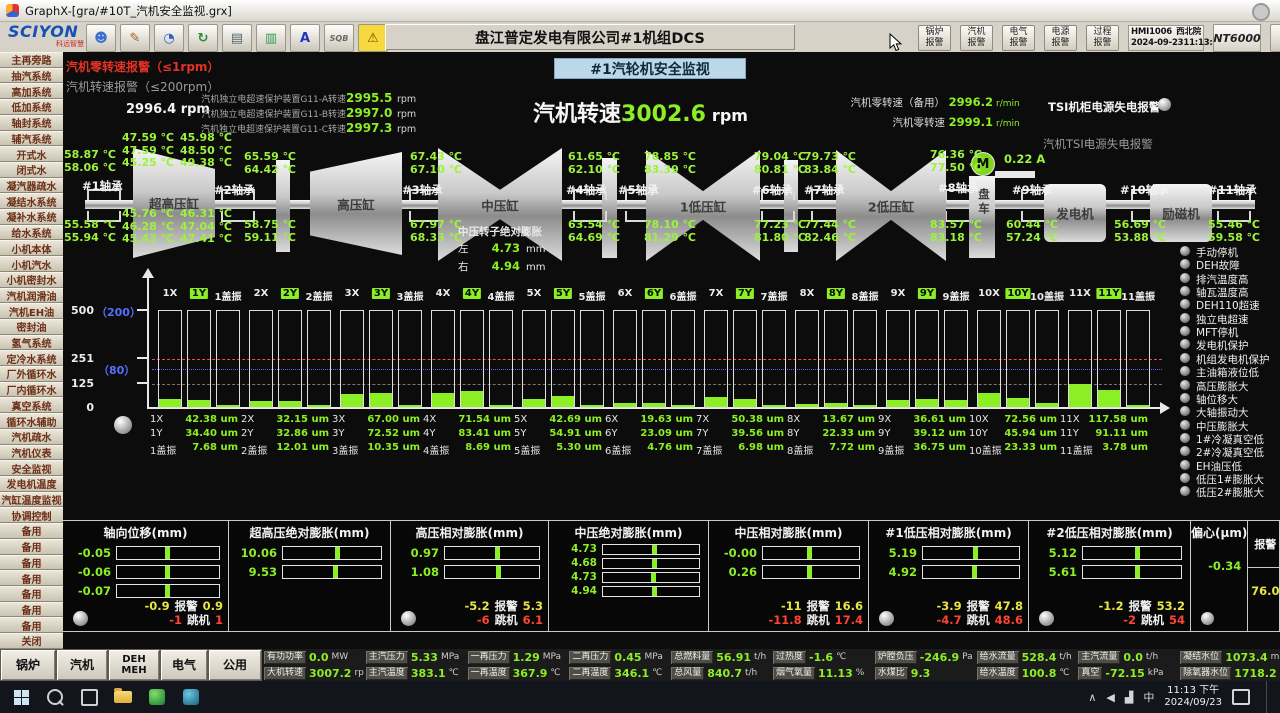 This screenshot has width=1280, height=713. What do you see at coordinates (270, 224) in the screenshot?
I see `temp-value: 58.75 ℃` at bounding box center [270, 224].